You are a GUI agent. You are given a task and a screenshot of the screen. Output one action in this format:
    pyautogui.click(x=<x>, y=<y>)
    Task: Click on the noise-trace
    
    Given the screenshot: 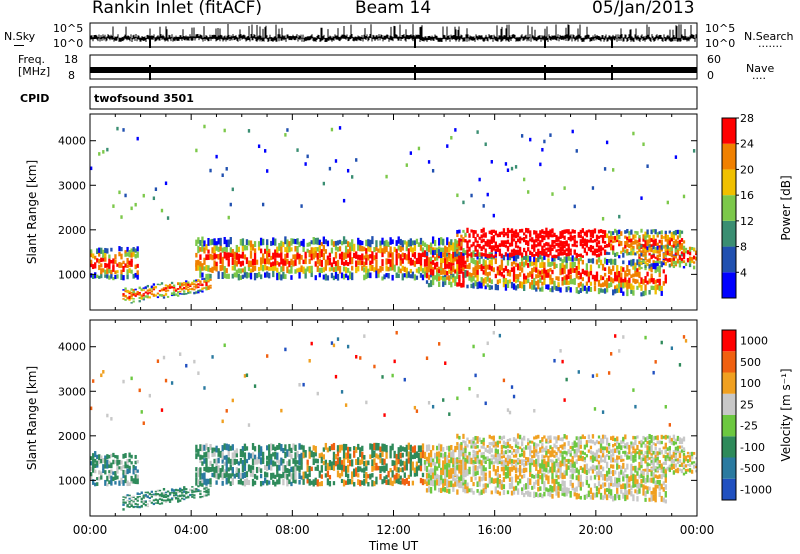 What is the action you would take?
    pyautogui.click(x=393, y=33)
    